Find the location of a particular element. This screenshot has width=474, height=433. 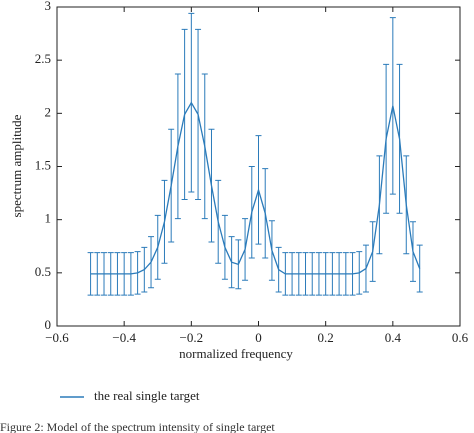

x-tick-label: −0.4 is located at coordinates (124, 337).